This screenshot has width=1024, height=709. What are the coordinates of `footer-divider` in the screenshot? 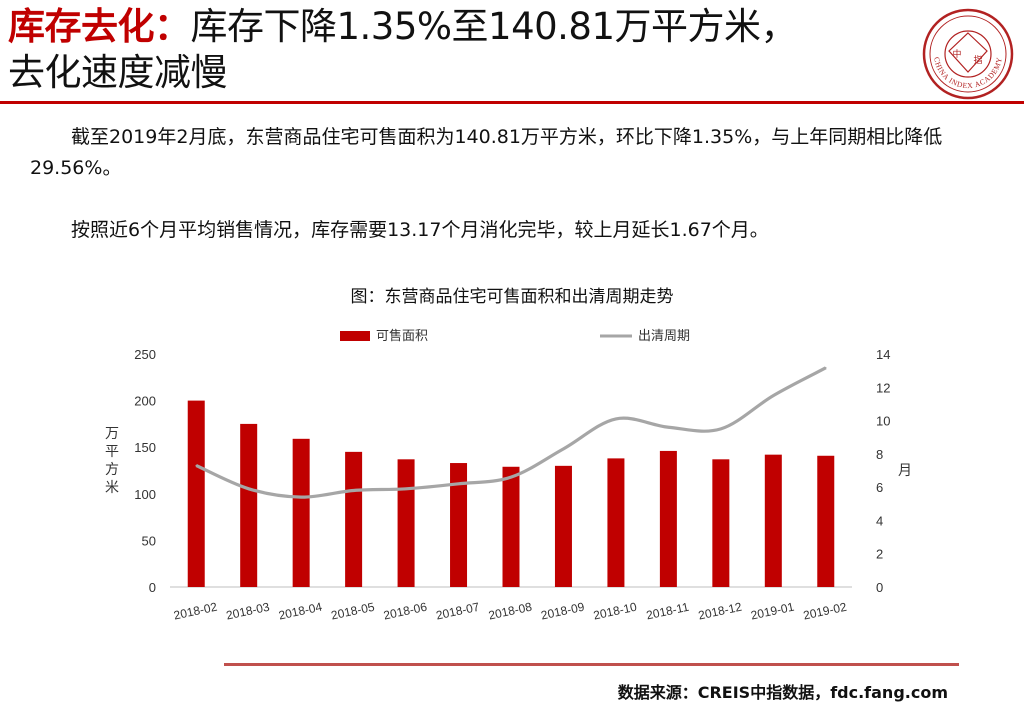 It's located at (591, 664).